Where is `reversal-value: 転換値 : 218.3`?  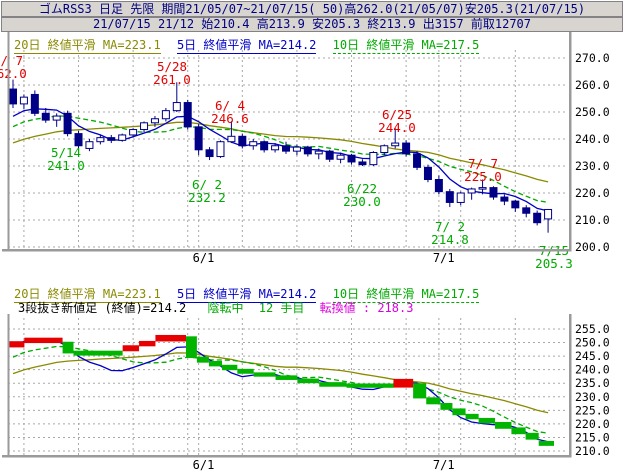 reversal-value: 転換値 : 218.3 is located at coordinates (366, 308).